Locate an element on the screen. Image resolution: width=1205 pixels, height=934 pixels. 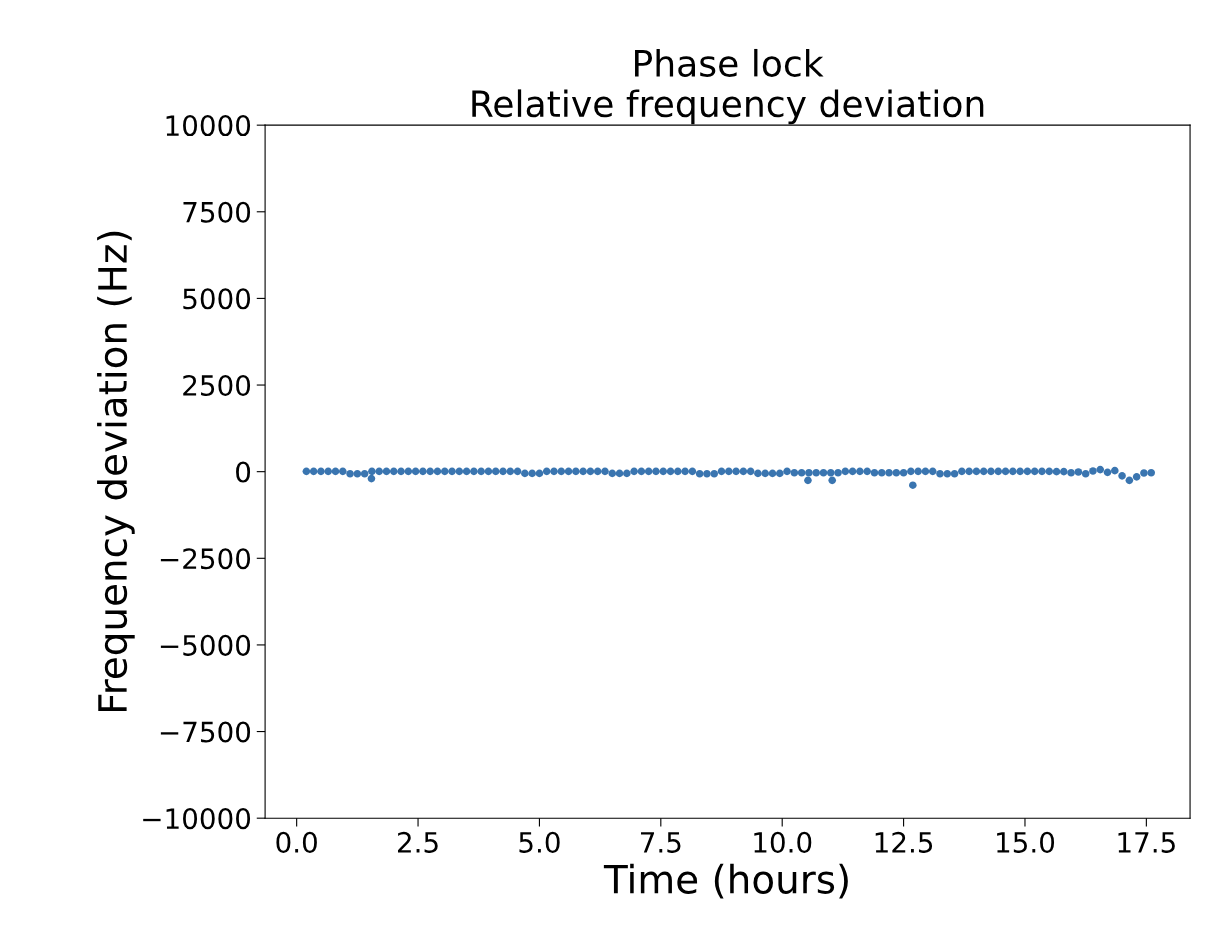
x-tick-label: 2.5 is located at coordinates (417, 842).